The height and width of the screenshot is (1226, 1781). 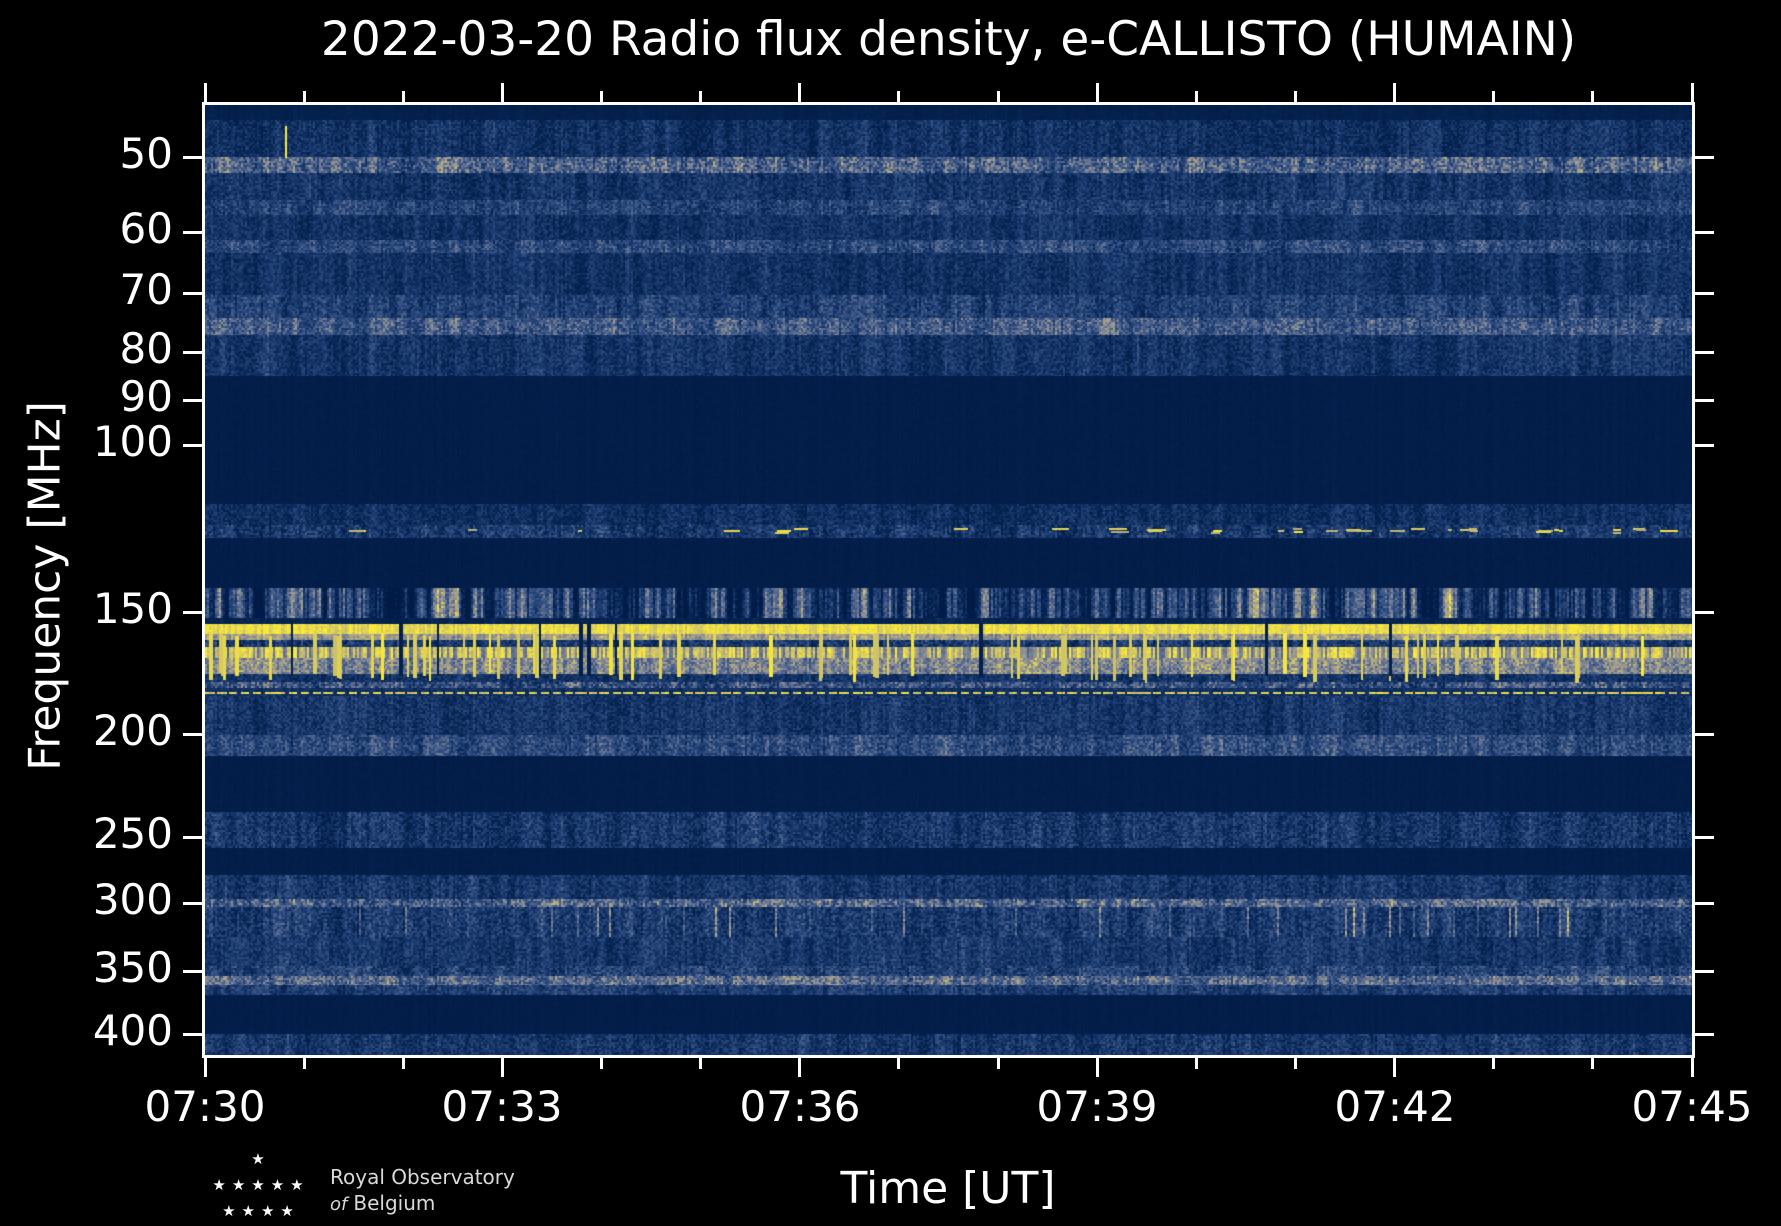 I want to click on x-axis-label: Time [UT], so click(x=948, y=1188).